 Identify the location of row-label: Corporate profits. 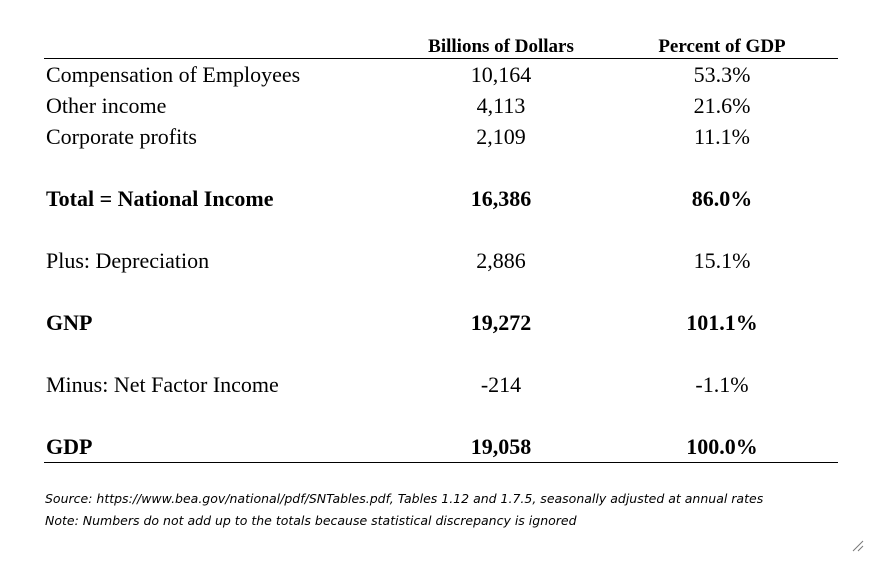
(121, 136).